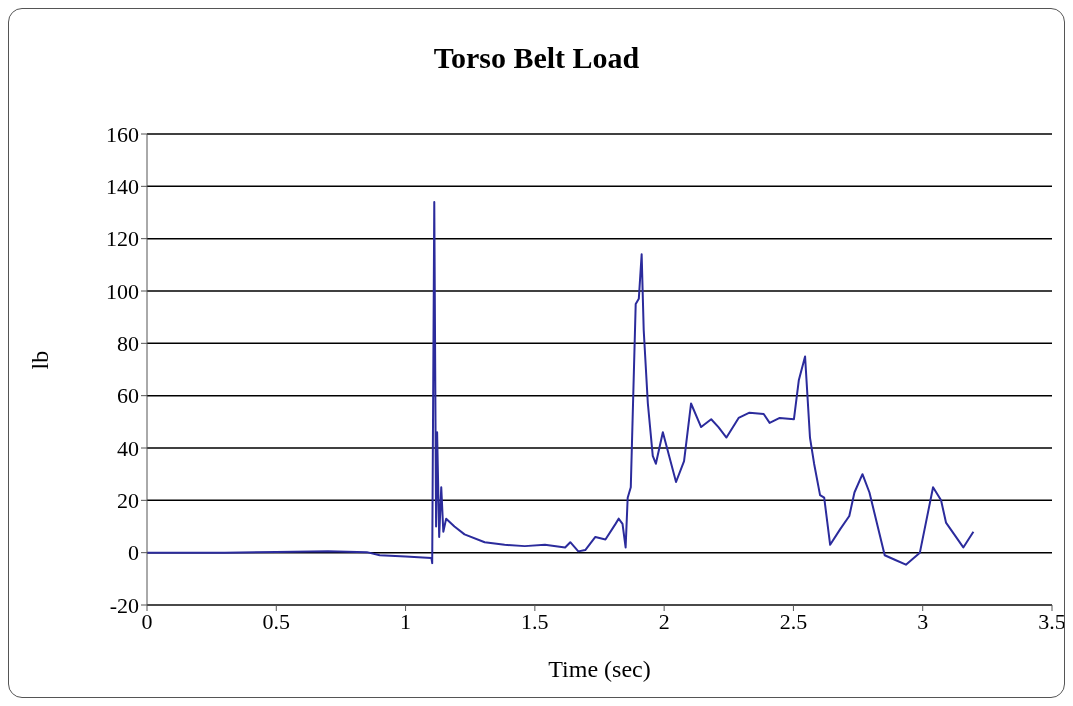 The width and height of the screenshot is (1073, 706). What do you see at coordinates (664, 621) in the screenshot?
I see `x-tick-label: 2` at bounding box center [664, 621].